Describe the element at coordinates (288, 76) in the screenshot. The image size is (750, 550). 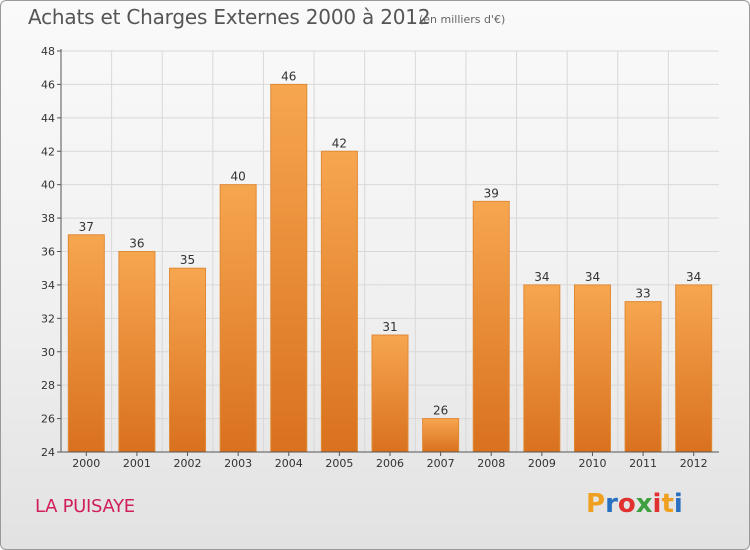
I see `data-label-2004: 46` at that location.